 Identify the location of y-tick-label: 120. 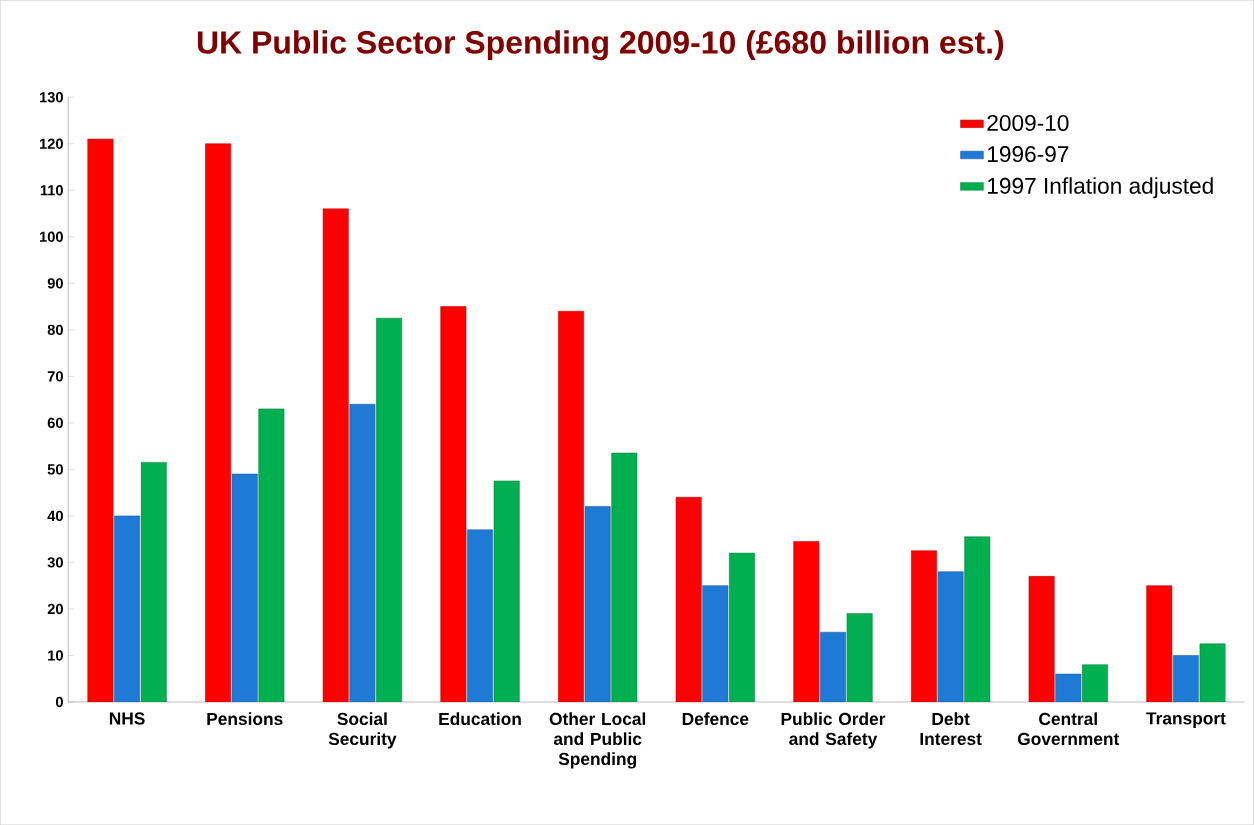
(51, 143).